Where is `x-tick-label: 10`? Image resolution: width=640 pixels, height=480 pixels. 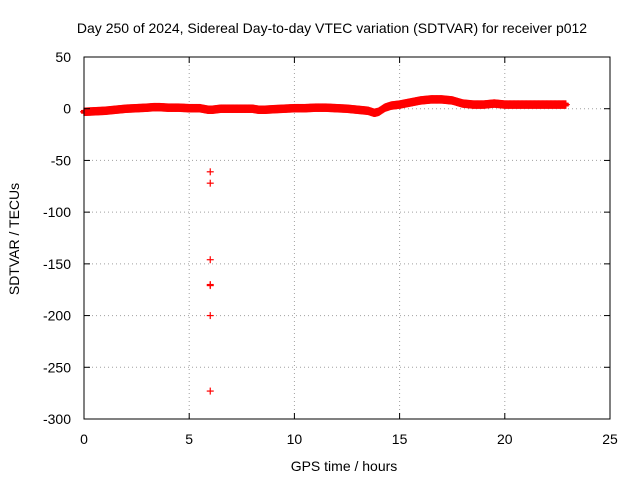 x-tick-label: 10 is located at coordinates (295, 439).